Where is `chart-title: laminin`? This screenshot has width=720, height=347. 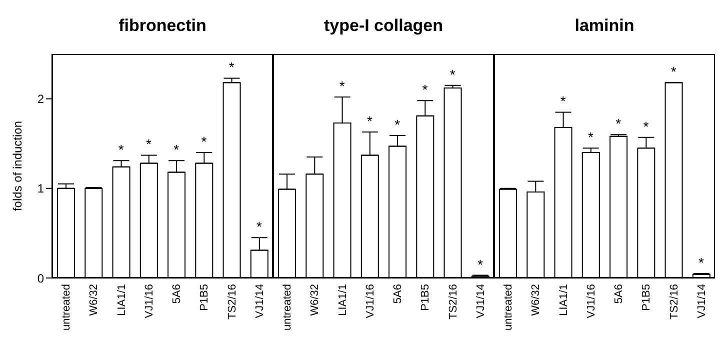 chart-title: laminin is located at coordinates (605, 26).